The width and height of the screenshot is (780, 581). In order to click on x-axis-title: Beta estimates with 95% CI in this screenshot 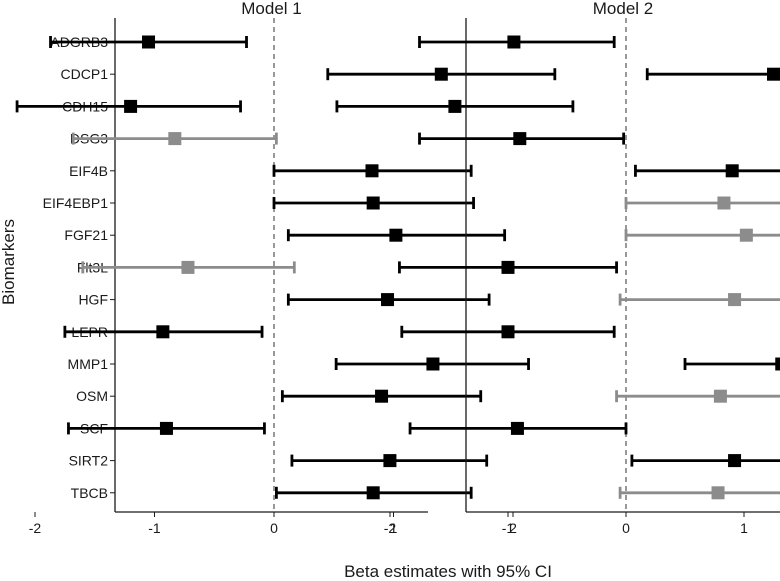, I will do `click(448, 571)`.